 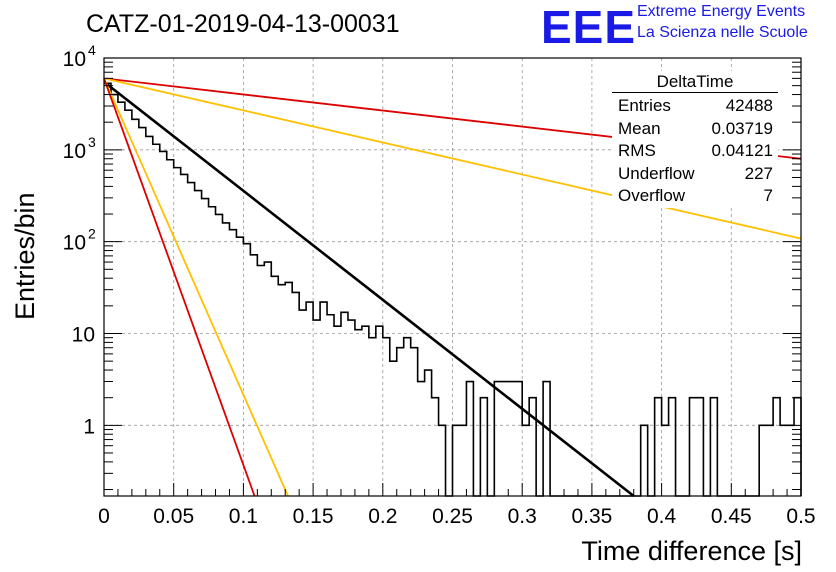 I want to click on stats-row: Entries 42488, so click(x=695, y=106).